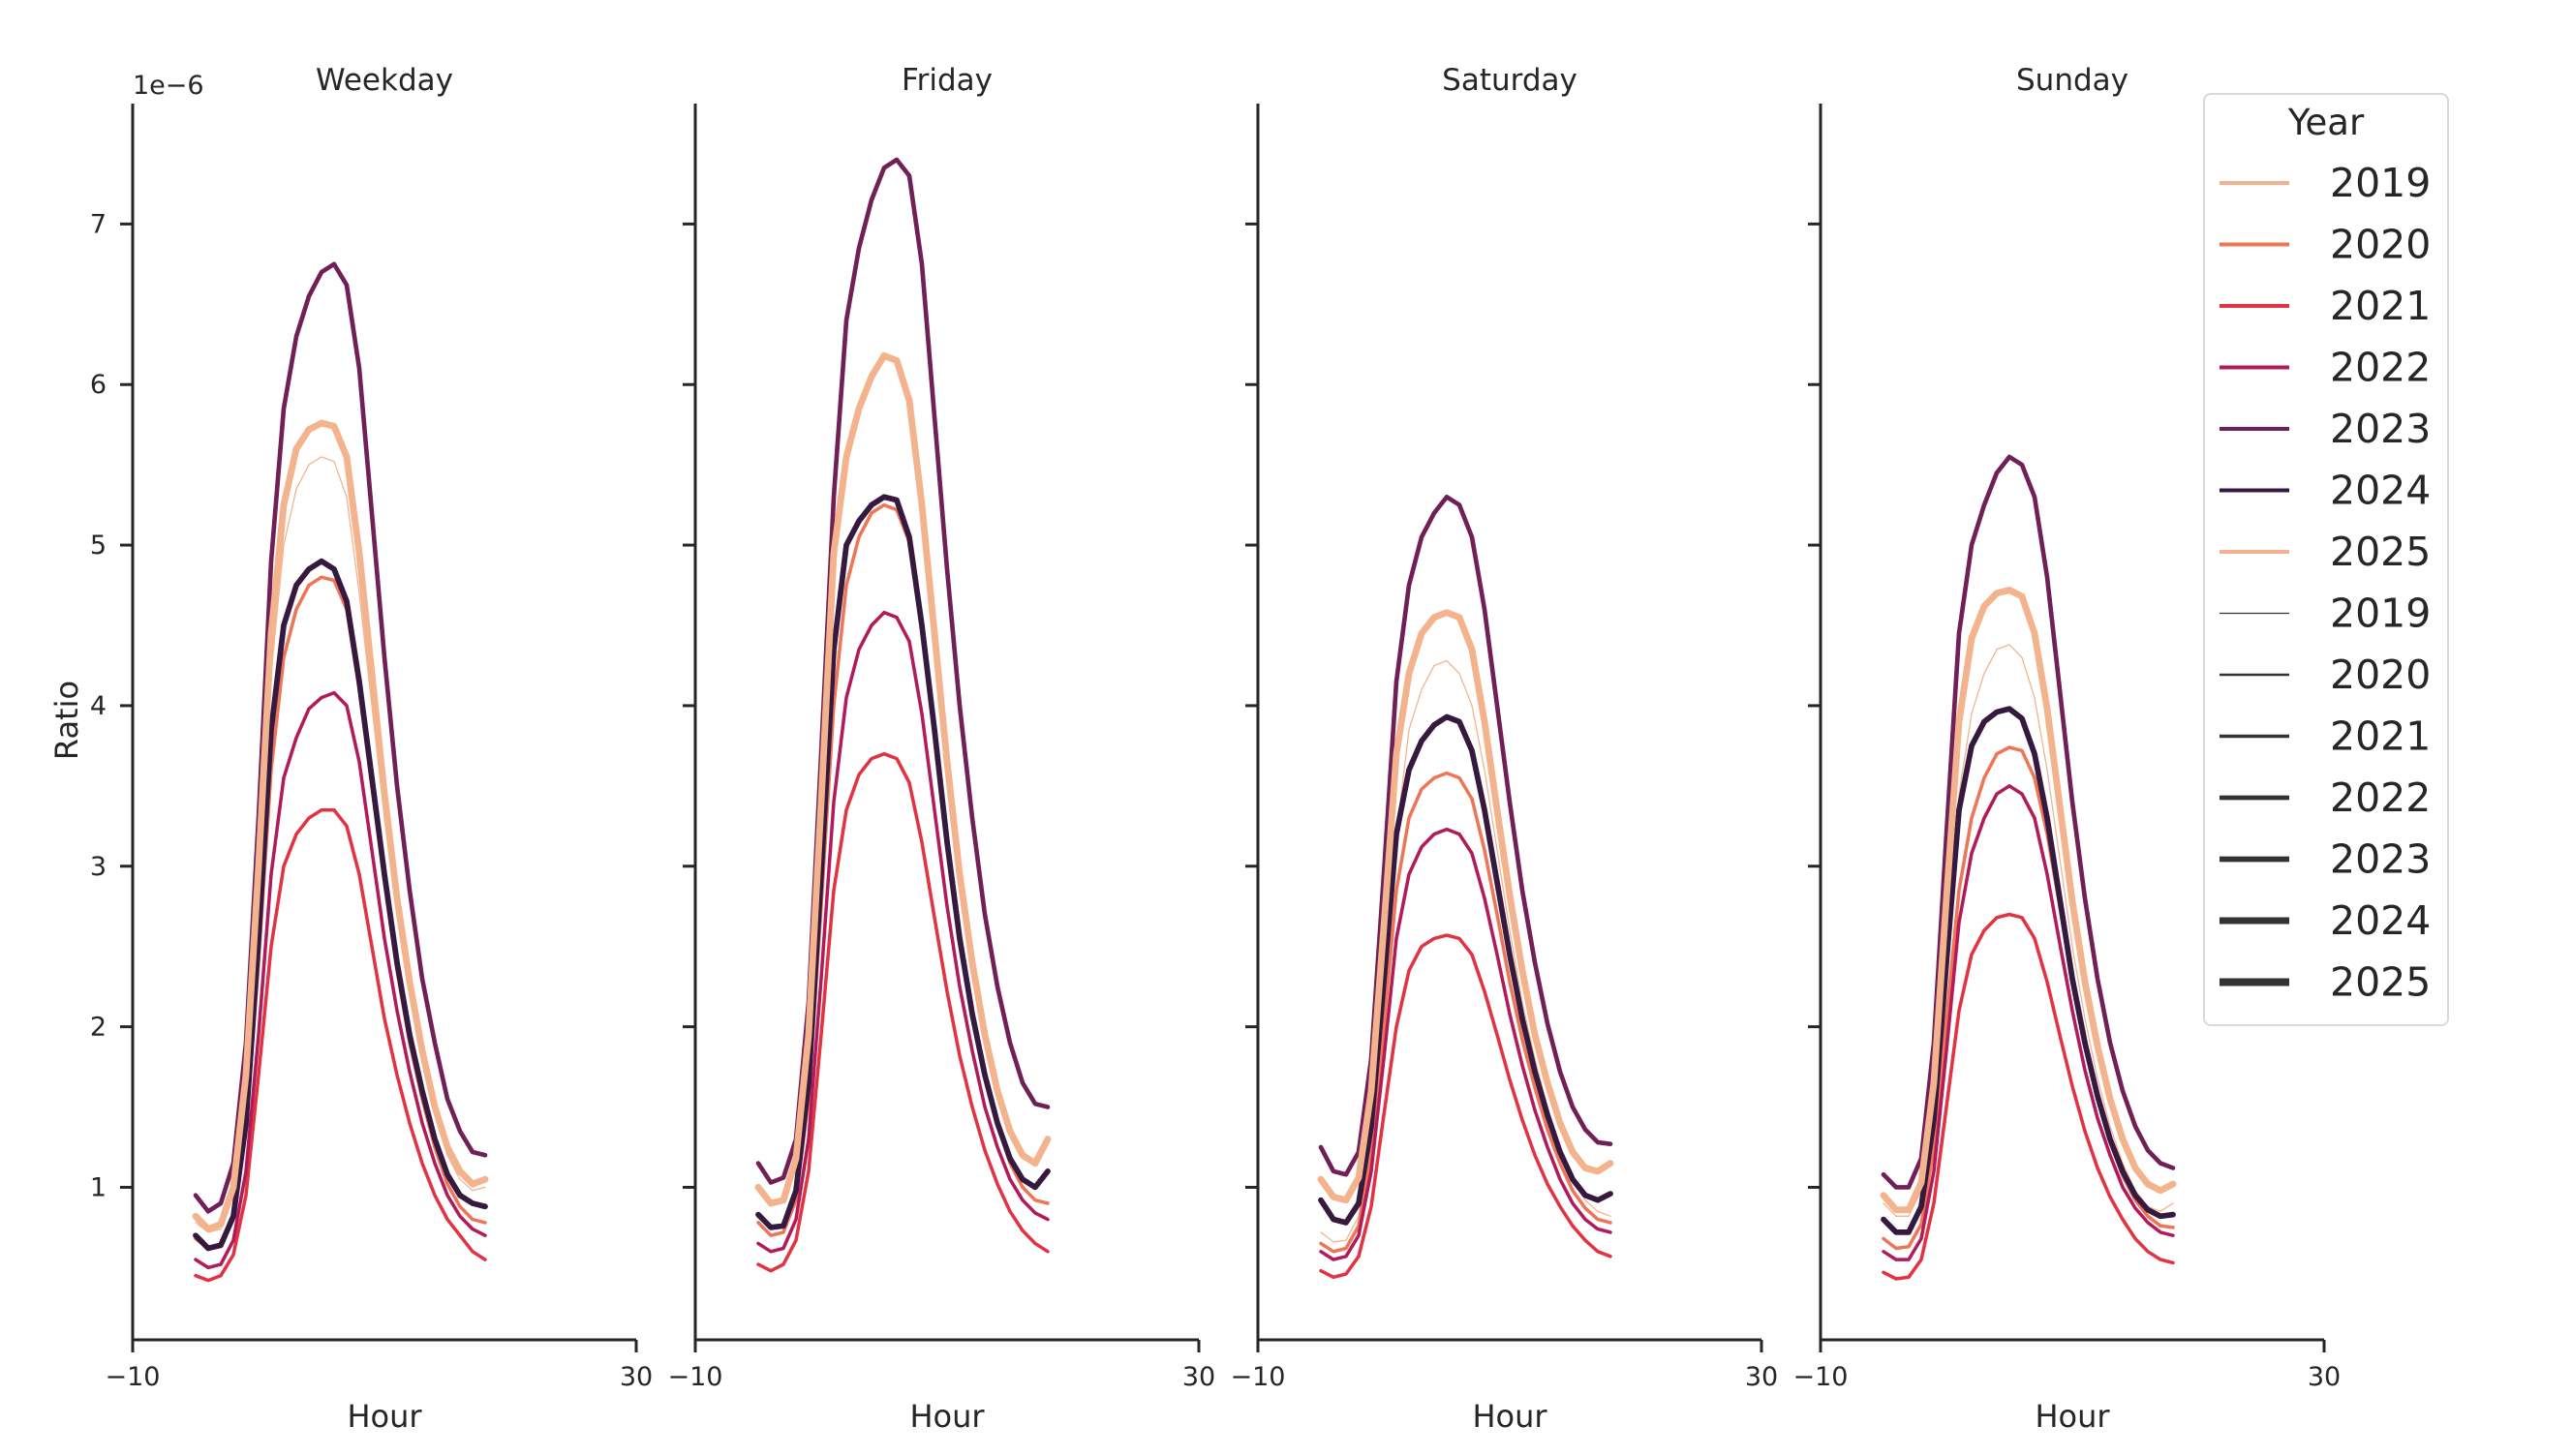  Describe the element at coordinates (2072, 81) in the screenshot. I see `panel-title: Sunday` at that location.